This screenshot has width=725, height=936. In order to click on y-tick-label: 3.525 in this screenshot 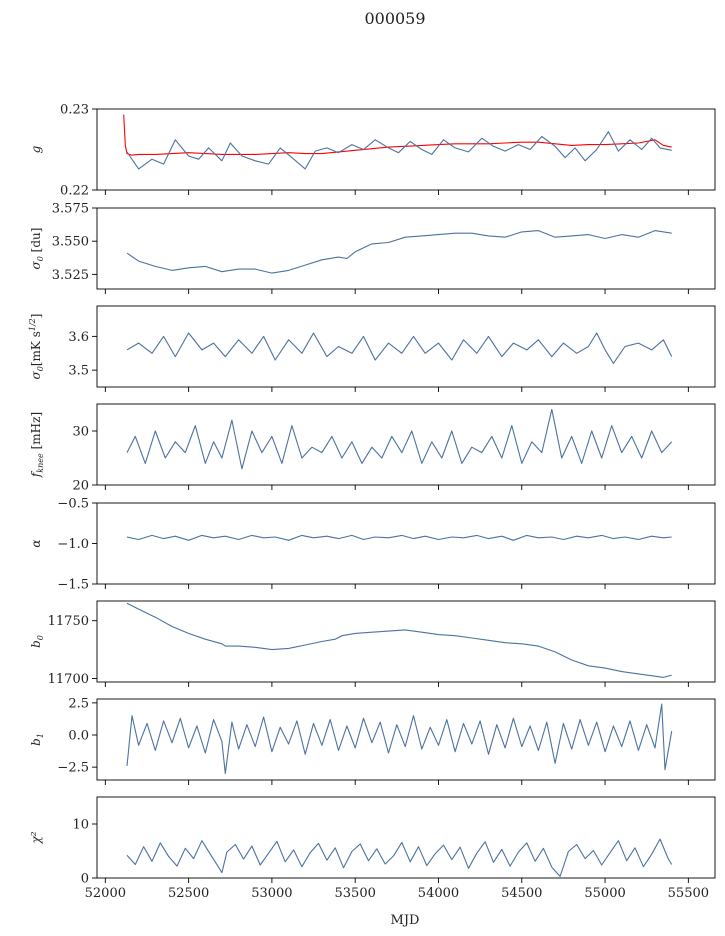, I will do `click(70, 275)`.